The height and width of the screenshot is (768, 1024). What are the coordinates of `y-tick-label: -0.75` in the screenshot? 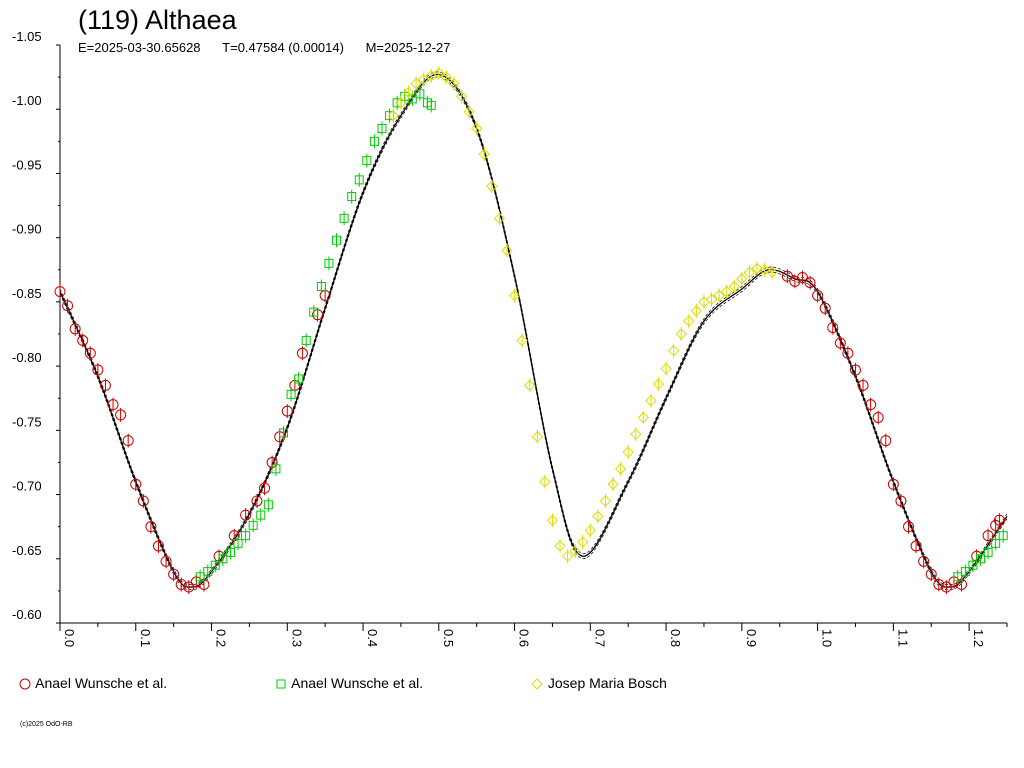 It's located at (27, 421).